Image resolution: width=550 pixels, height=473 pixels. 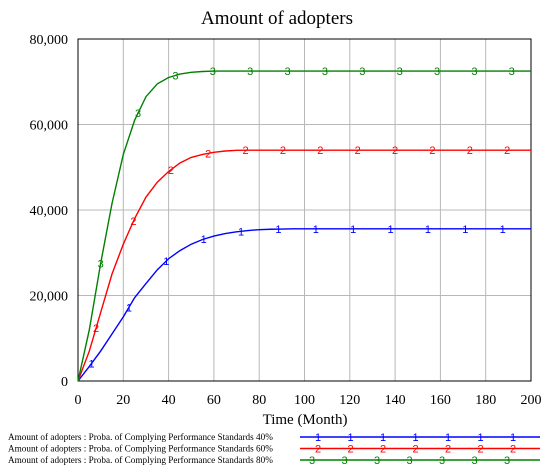 I want to click on x-tick-label: 140, so click(x=395, y=400).